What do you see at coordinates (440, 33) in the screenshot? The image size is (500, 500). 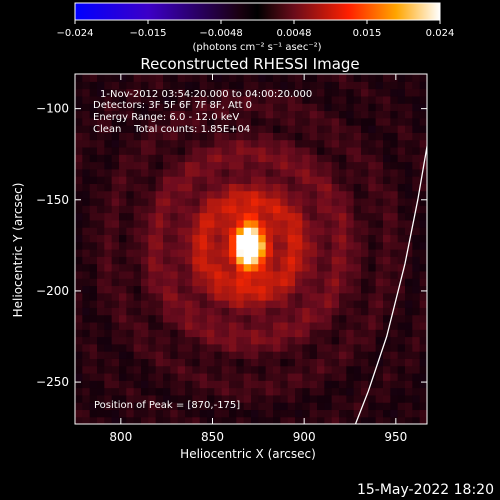 I see `colorbar-tick-label: 0.024` at bounding box center [440, 33].